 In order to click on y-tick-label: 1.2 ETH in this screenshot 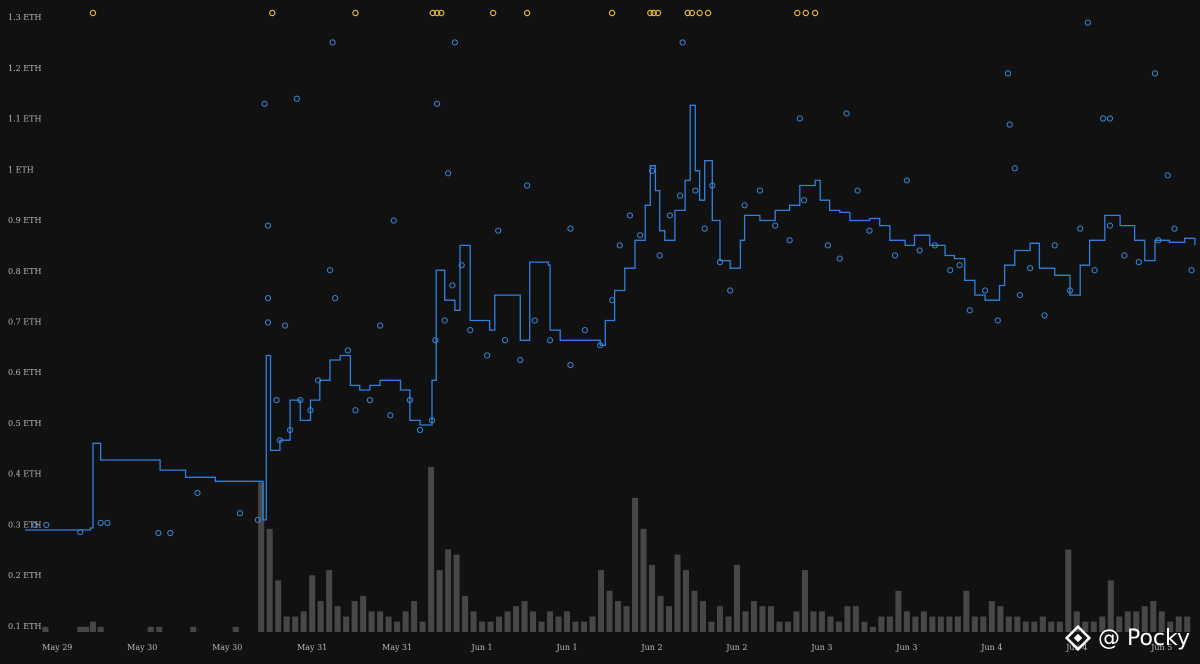, I will do `click(24, 68)`.